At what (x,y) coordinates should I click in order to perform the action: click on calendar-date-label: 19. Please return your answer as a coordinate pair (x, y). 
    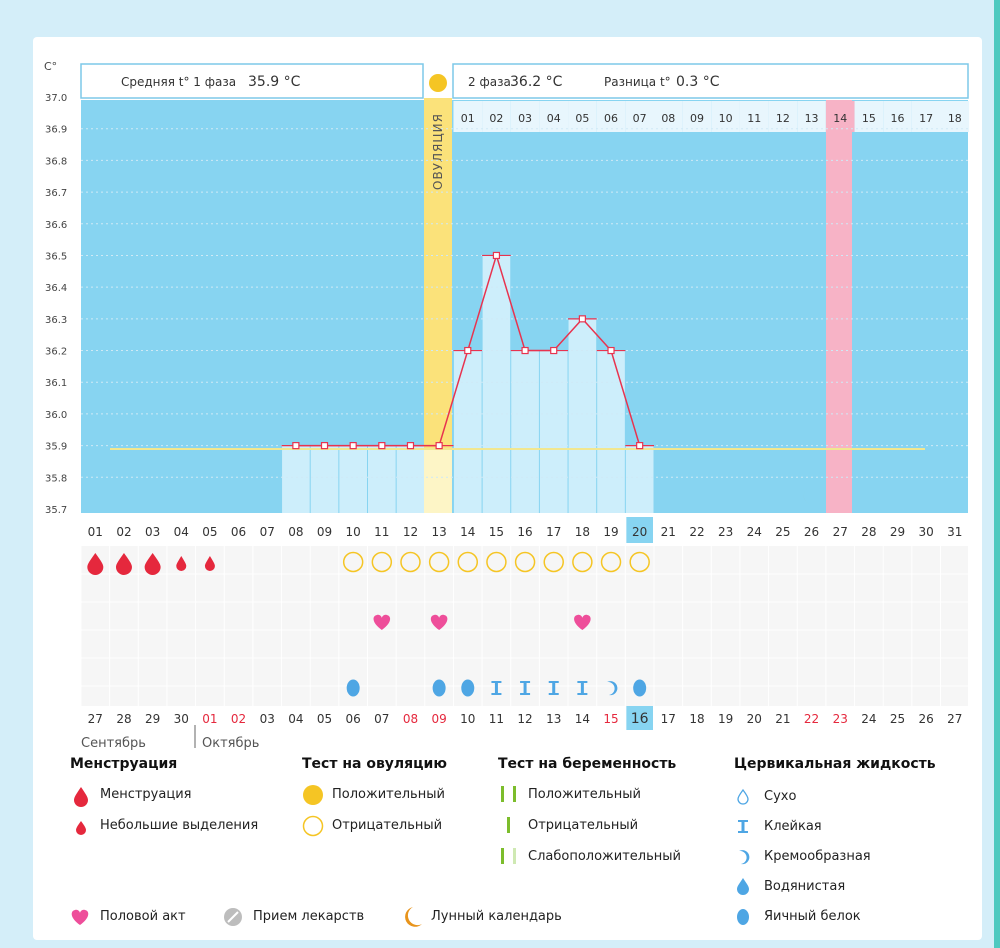
    Looking at the image, I should click on (725, 719).